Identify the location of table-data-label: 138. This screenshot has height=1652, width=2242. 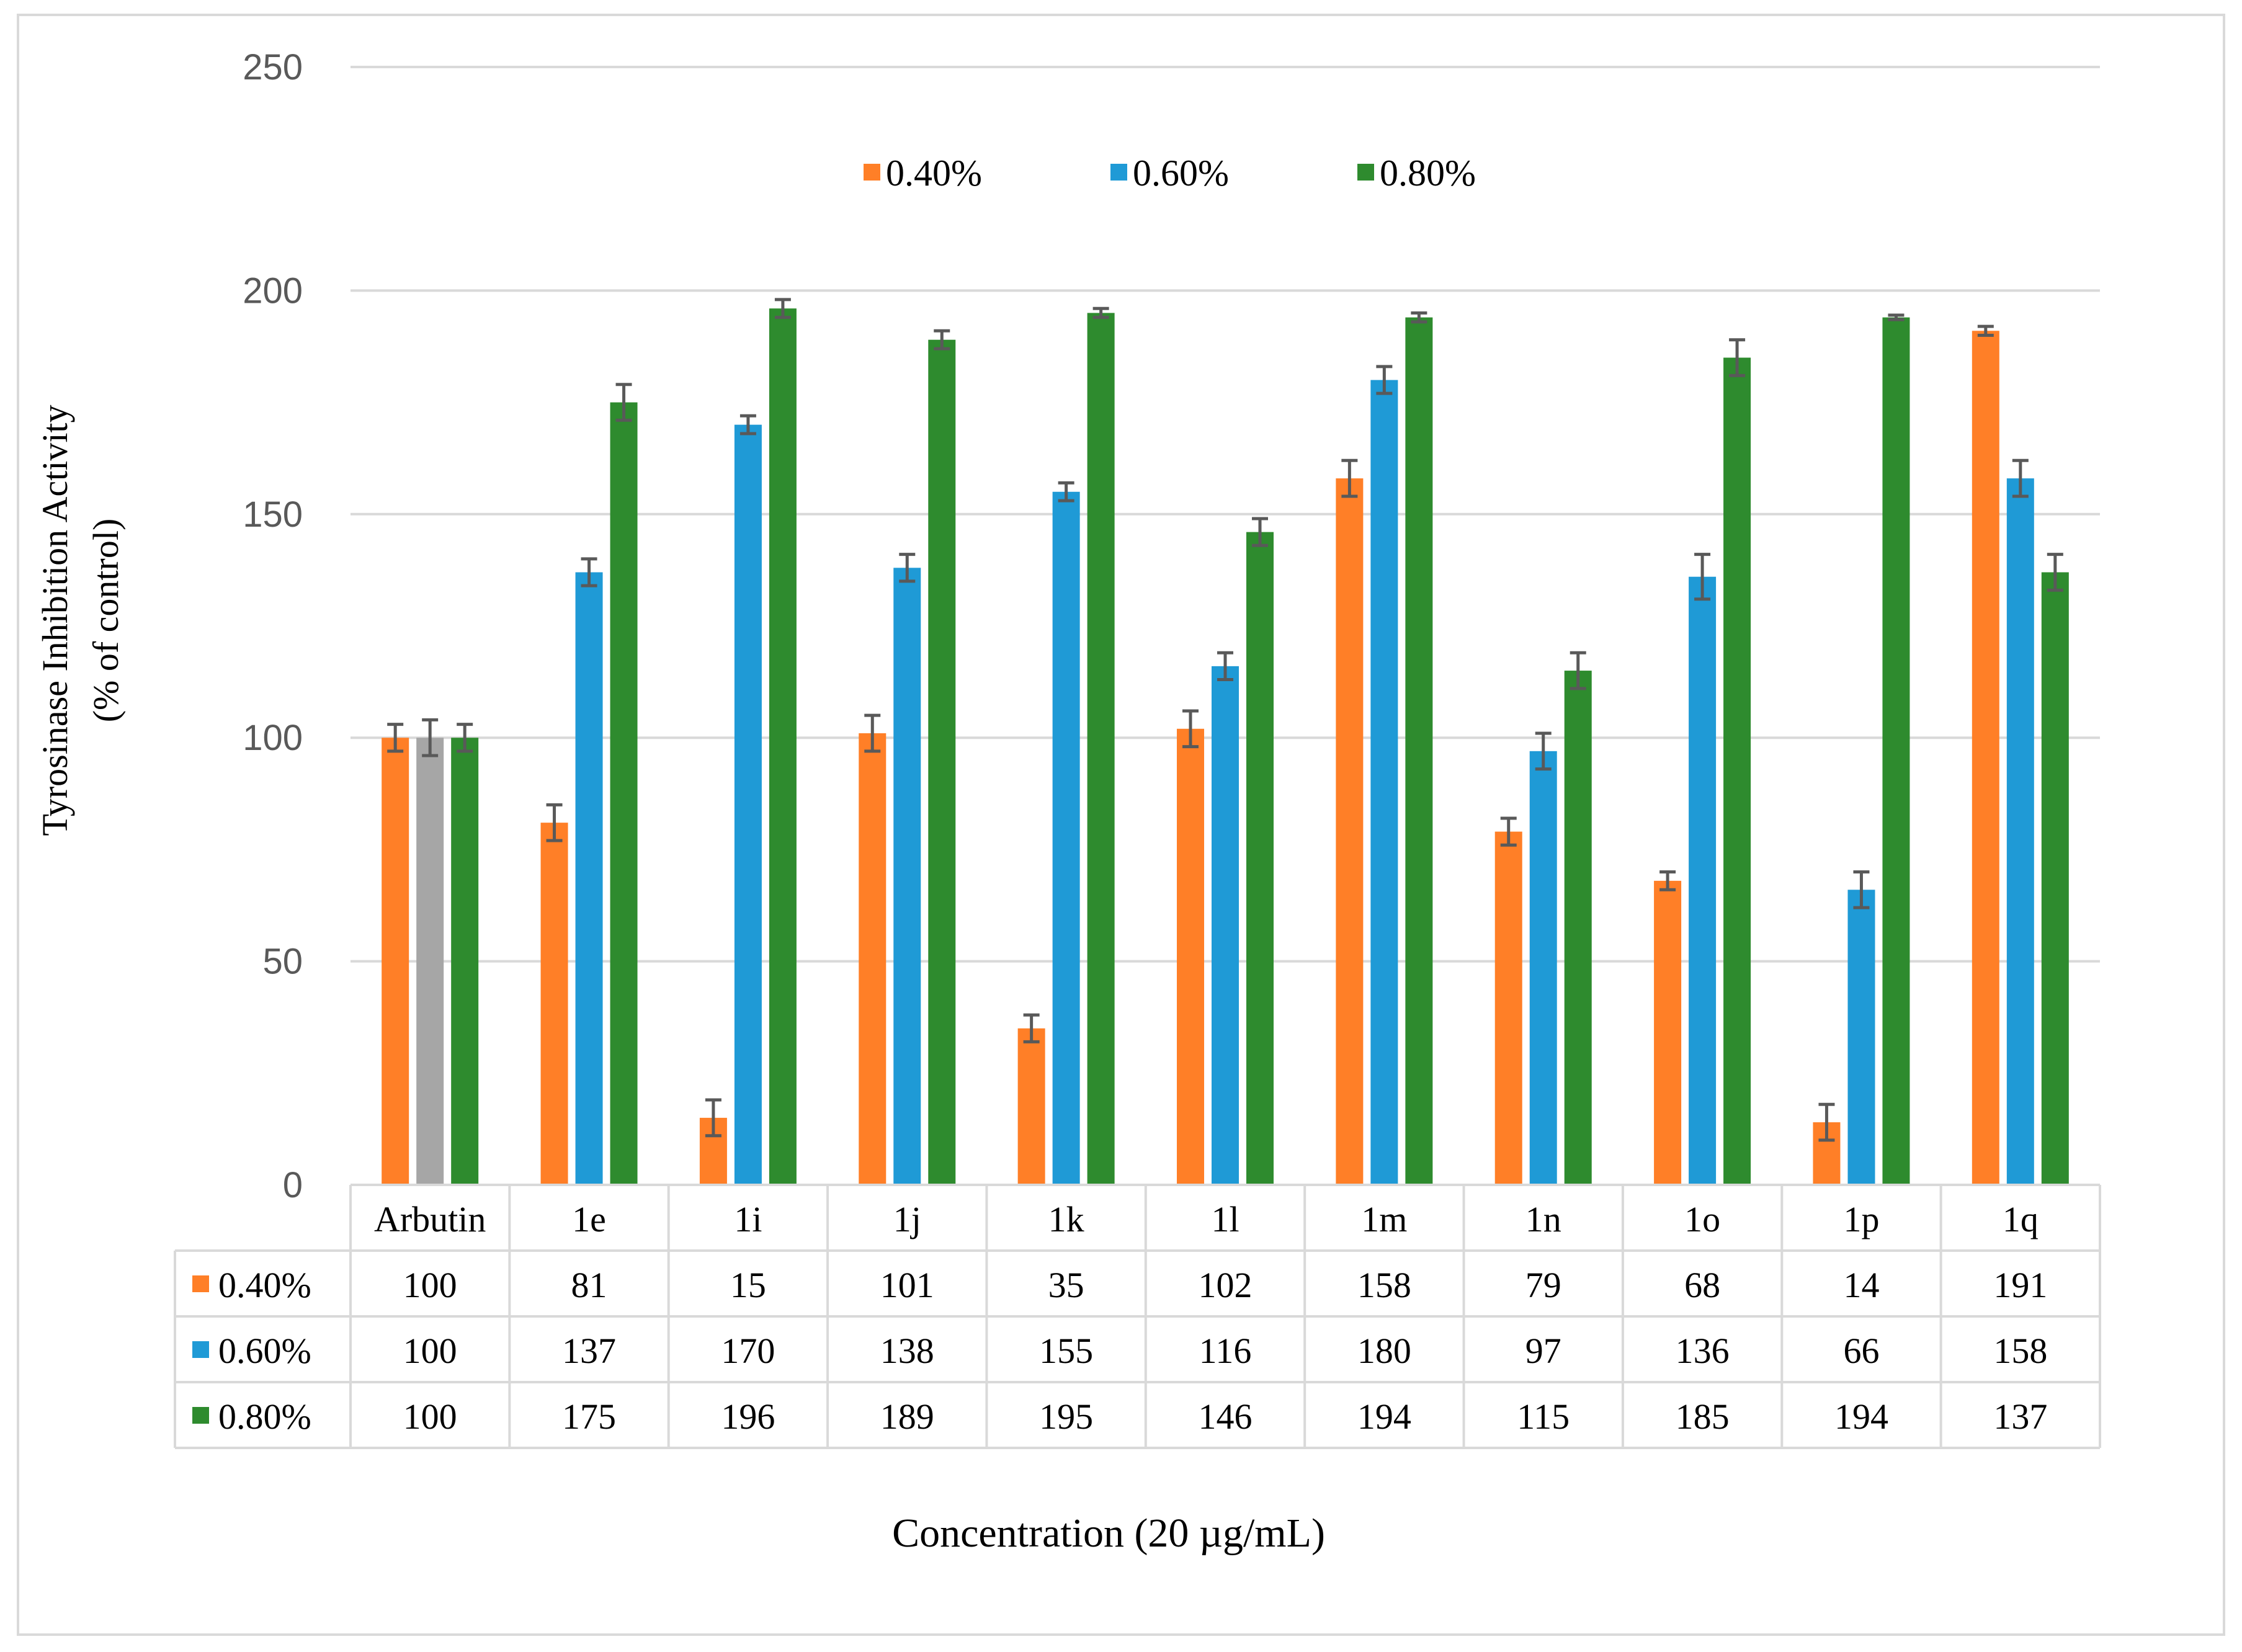
(907, 1351).